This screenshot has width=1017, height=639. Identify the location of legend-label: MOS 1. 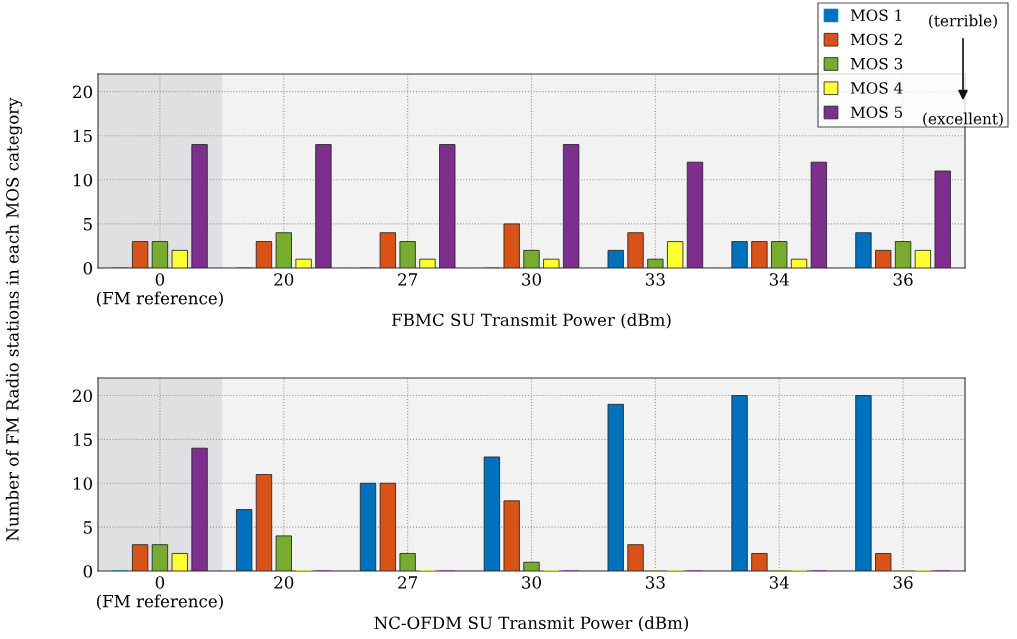
(876, 15).